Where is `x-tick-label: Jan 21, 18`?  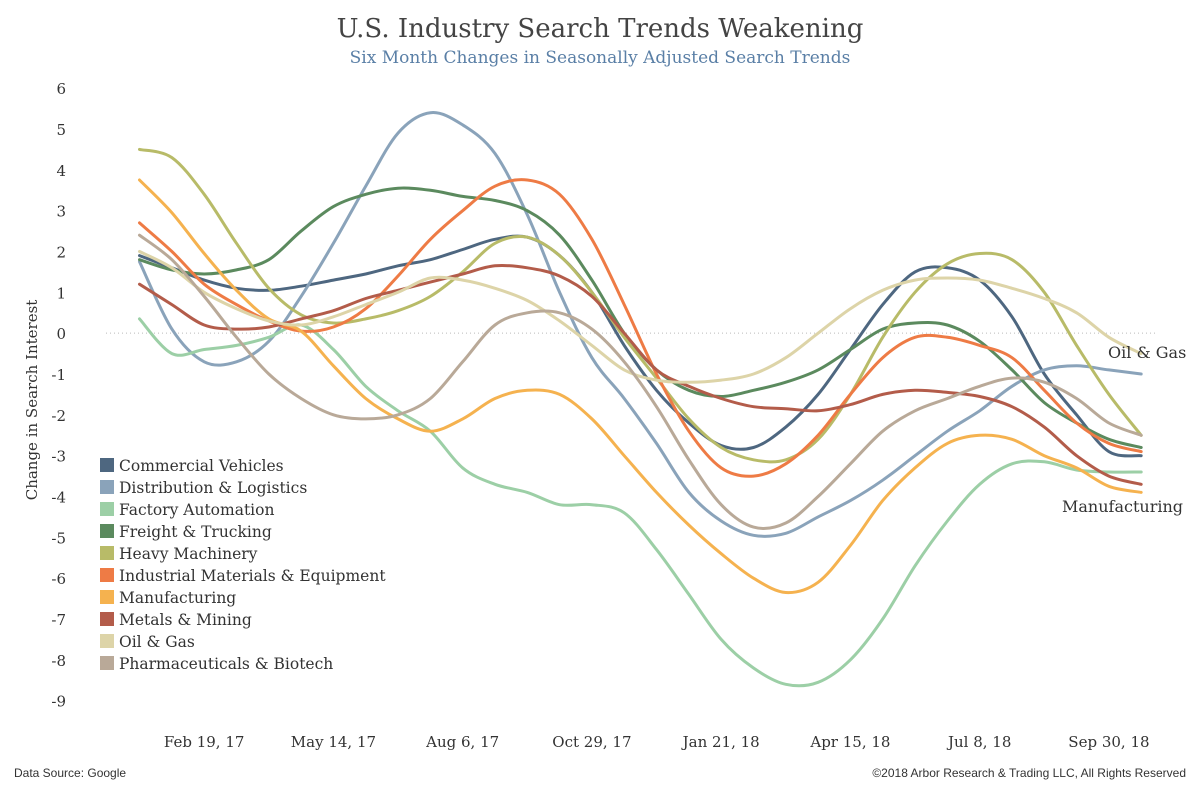 x-tick-label: Jan 21, 18 is located at coordinates (720, 742).